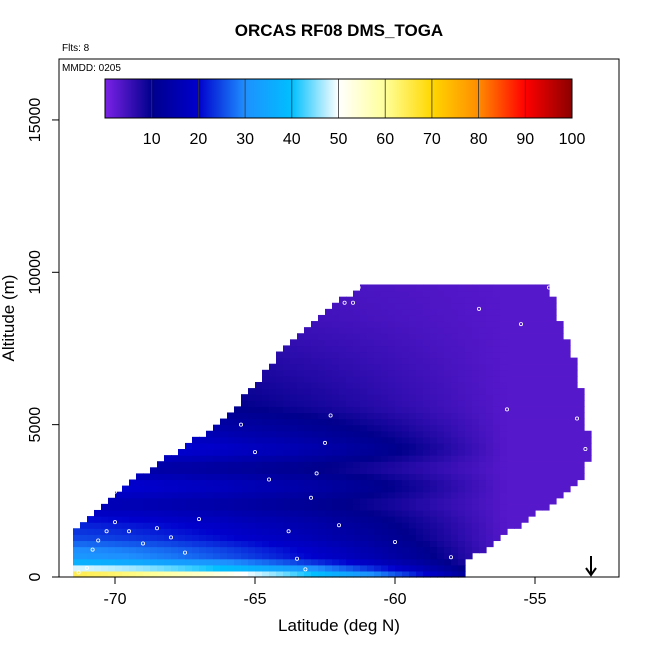  I want to click on sample-point, so click(142, 543).